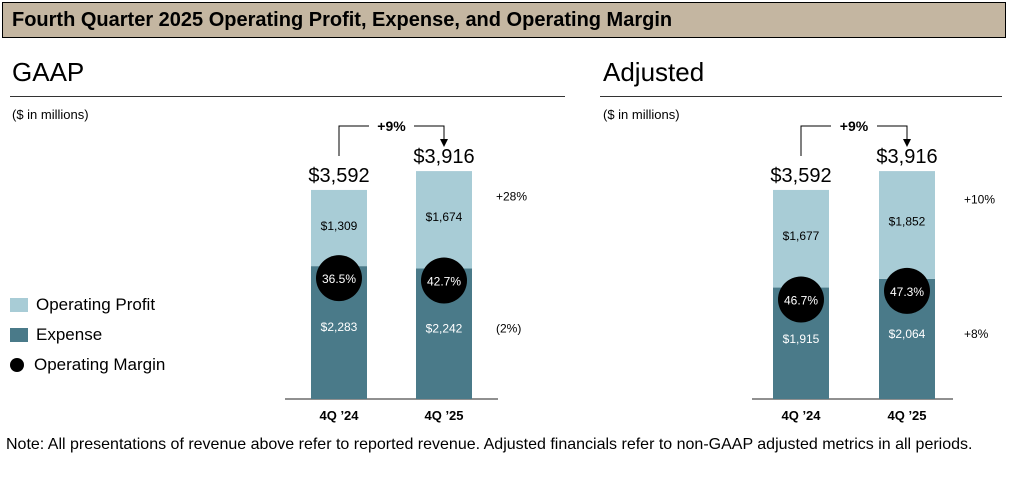 Image resolution: width=1015 pixels, height=487 pixels. I want to click on operating-margin-label: 46.7%, so click(801, 301).